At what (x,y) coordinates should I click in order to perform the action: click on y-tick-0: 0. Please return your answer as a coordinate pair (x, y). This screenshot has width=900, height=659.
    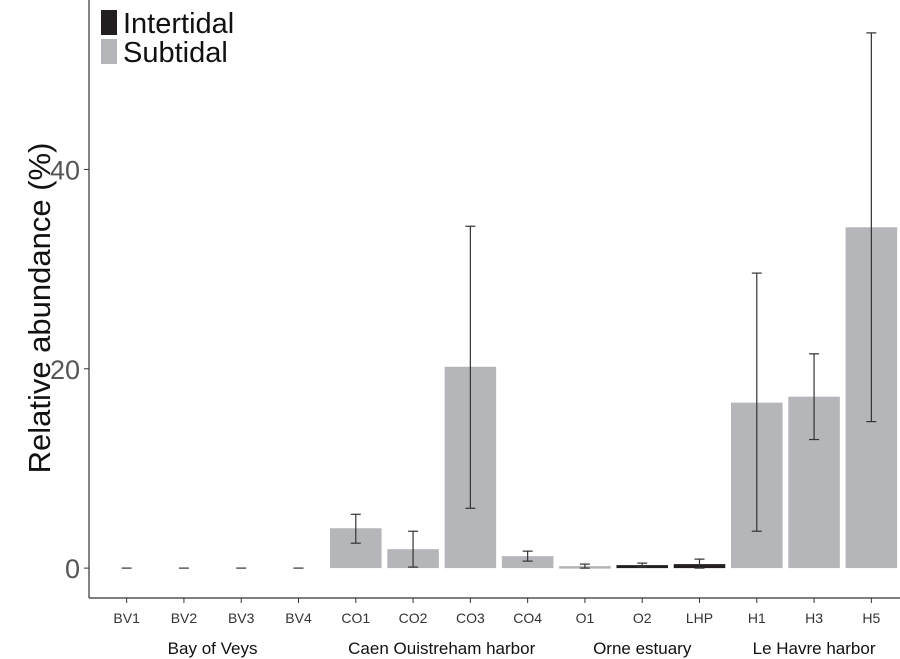
    Looking at the image, I should click on (72, 569).